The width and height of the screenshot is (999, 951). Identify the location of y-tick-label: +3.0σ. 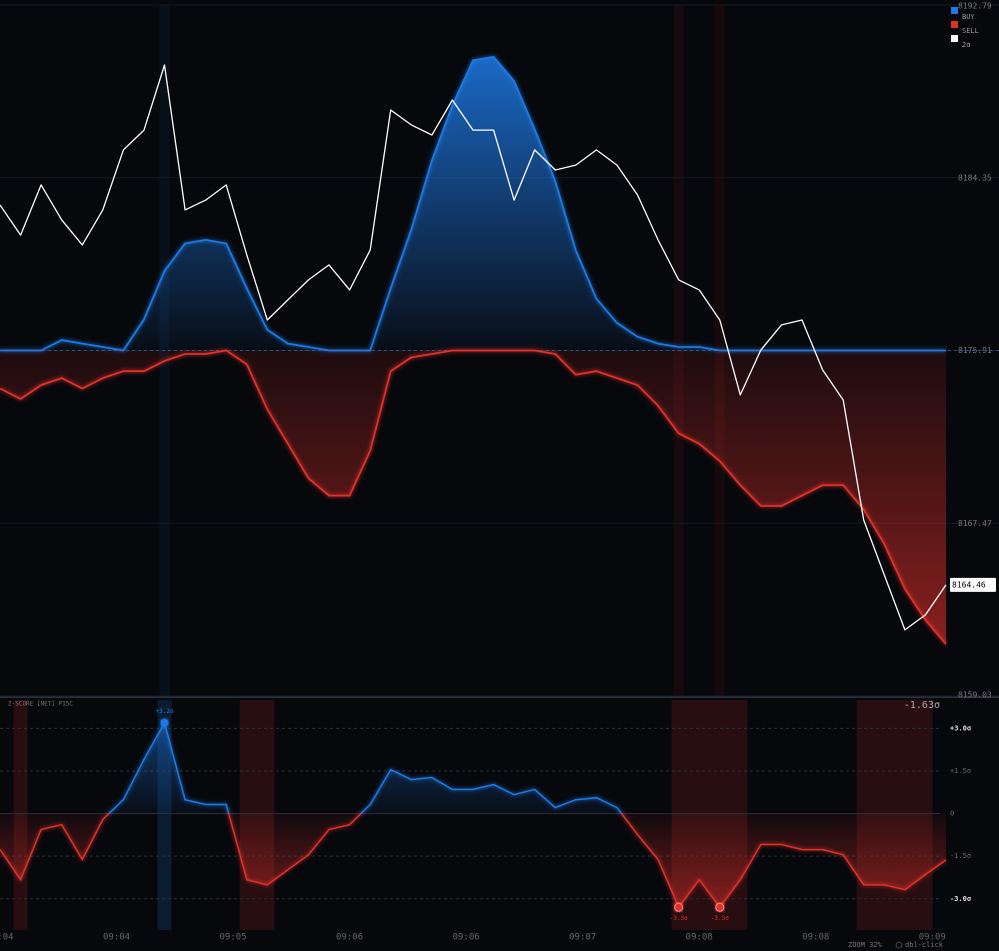
(960, 728).